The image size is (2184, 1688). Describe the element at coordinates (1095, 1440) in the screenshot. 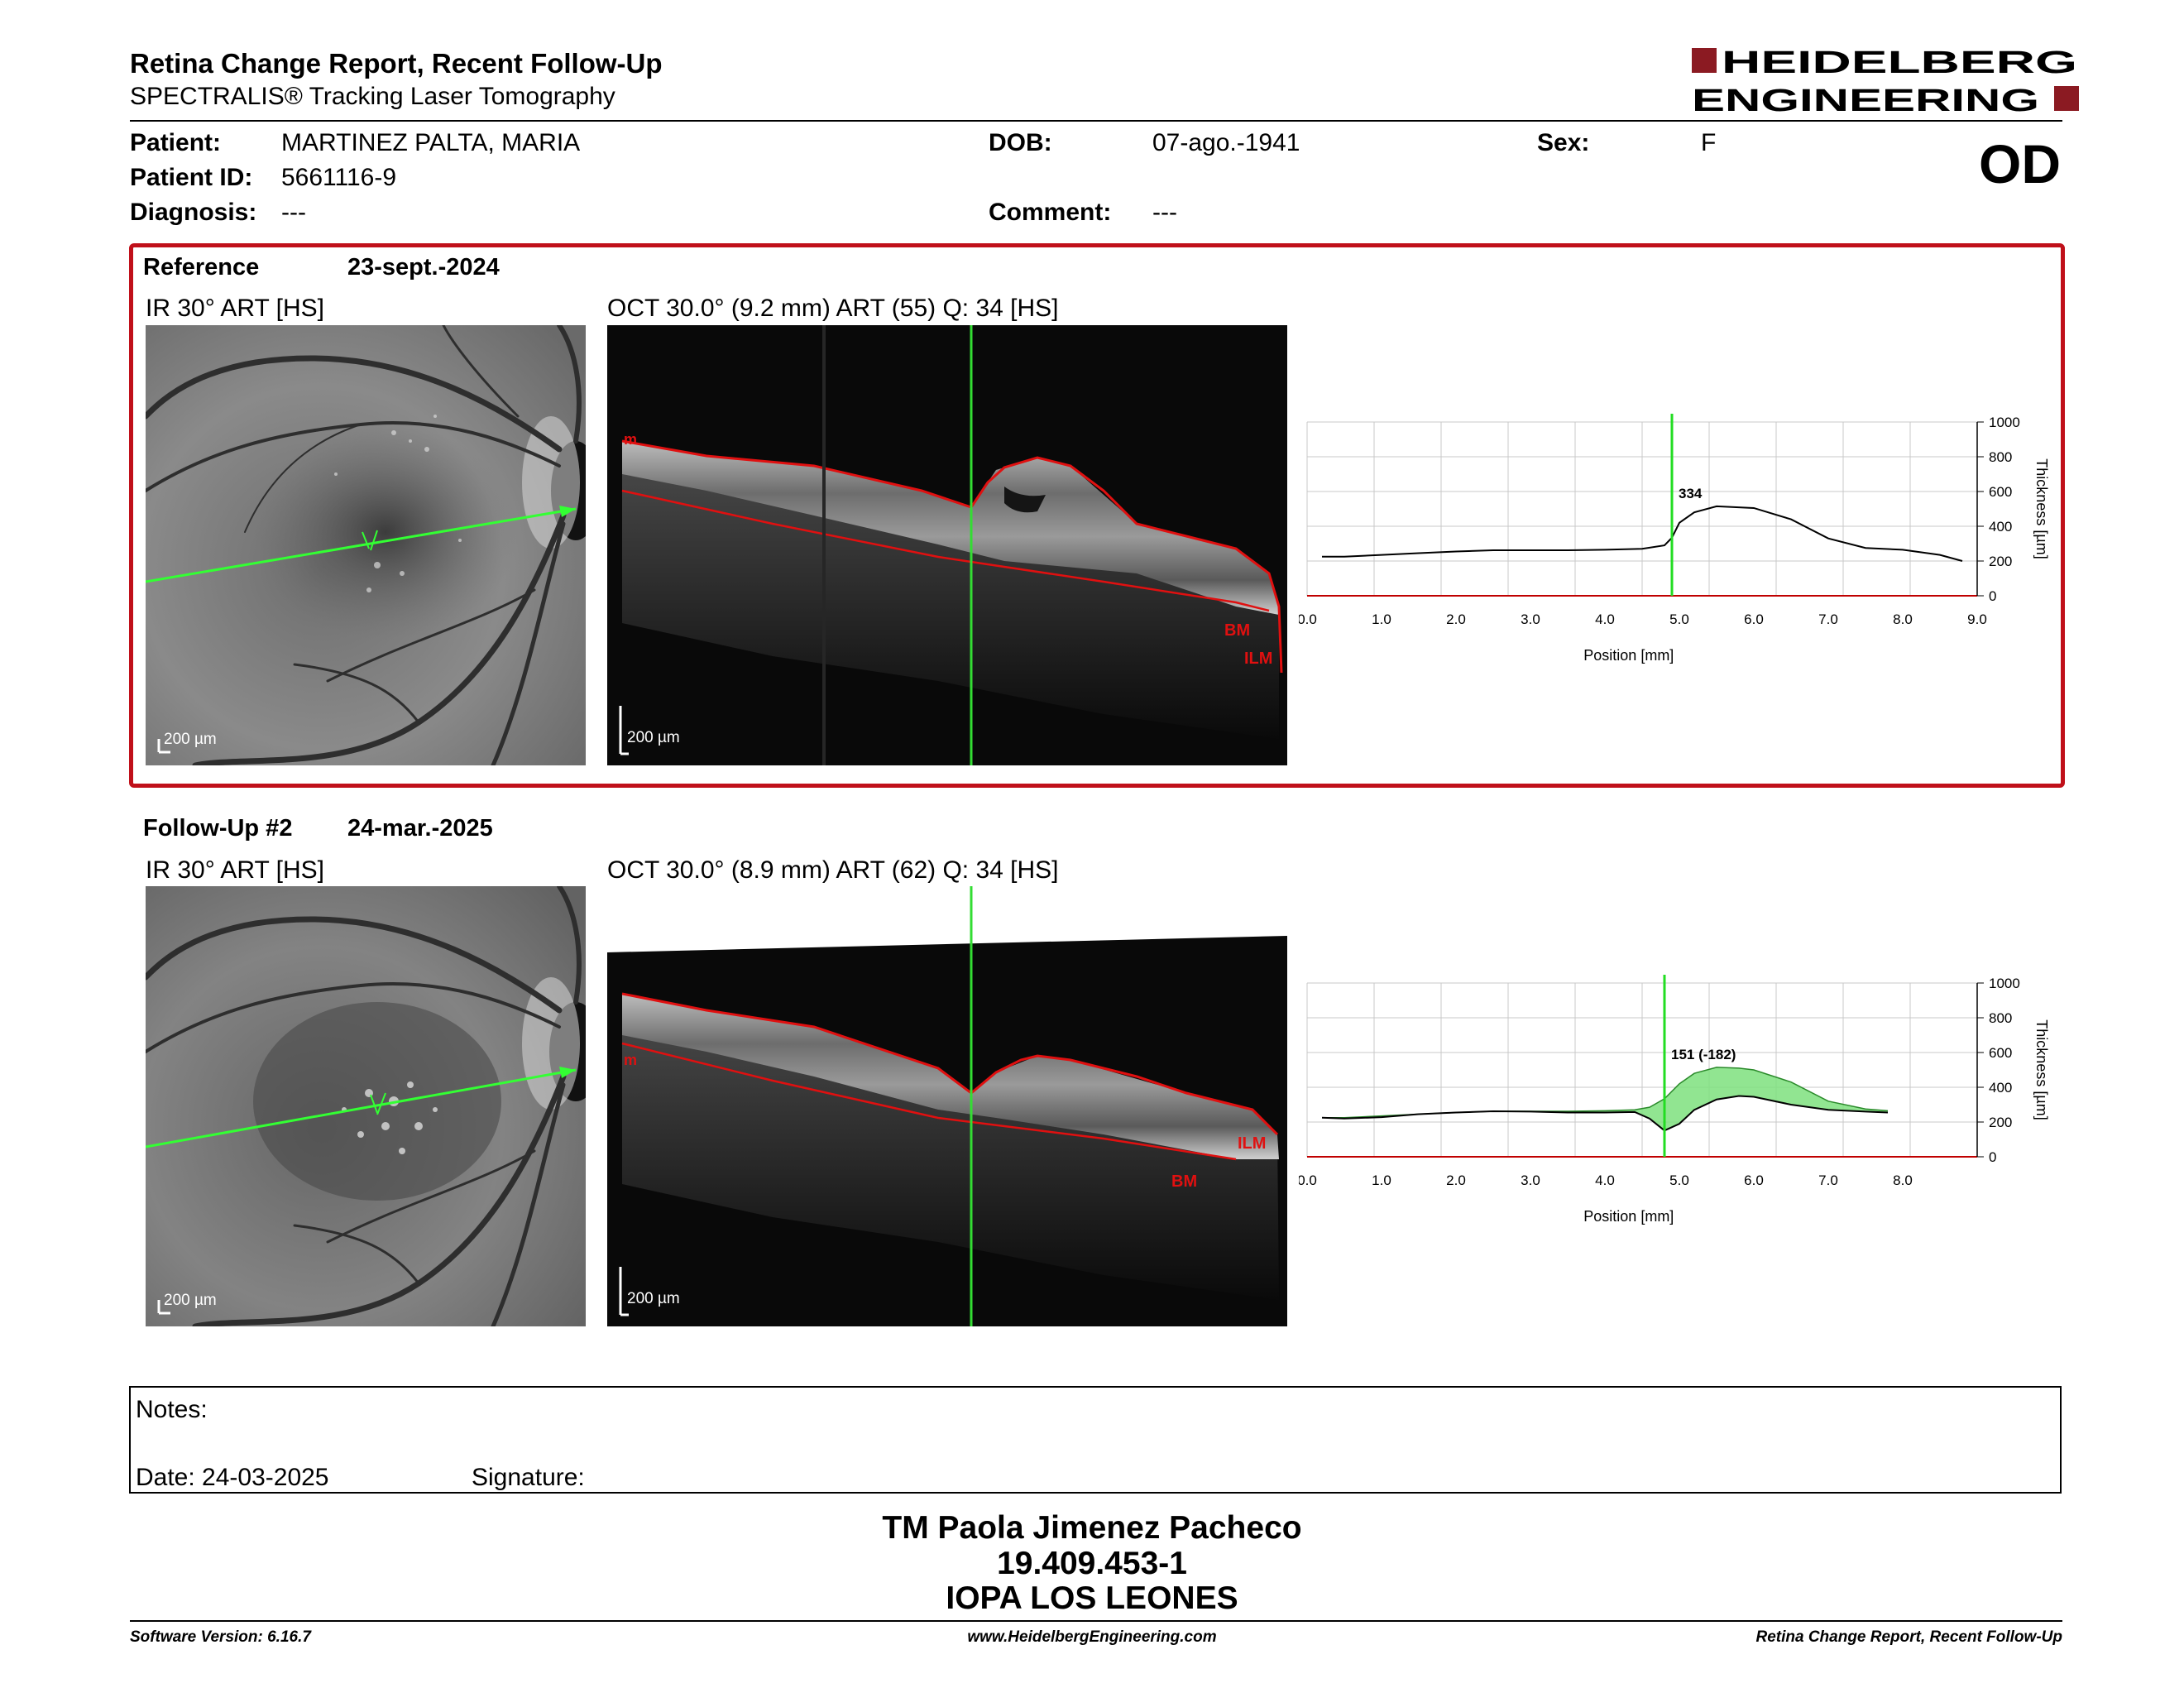

I see `notes-box: Notes: Date: 24-03-2025 Signature:` at that location.